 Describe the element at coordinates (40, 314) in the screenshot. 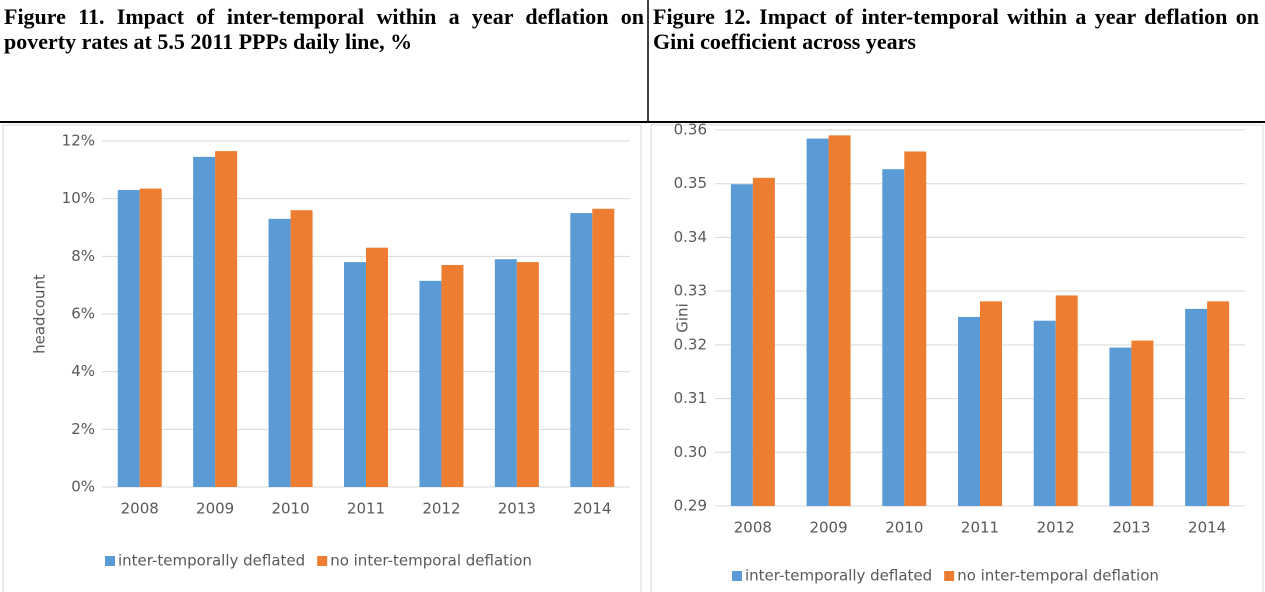

I see `y-axis-label: headcount` at that location.